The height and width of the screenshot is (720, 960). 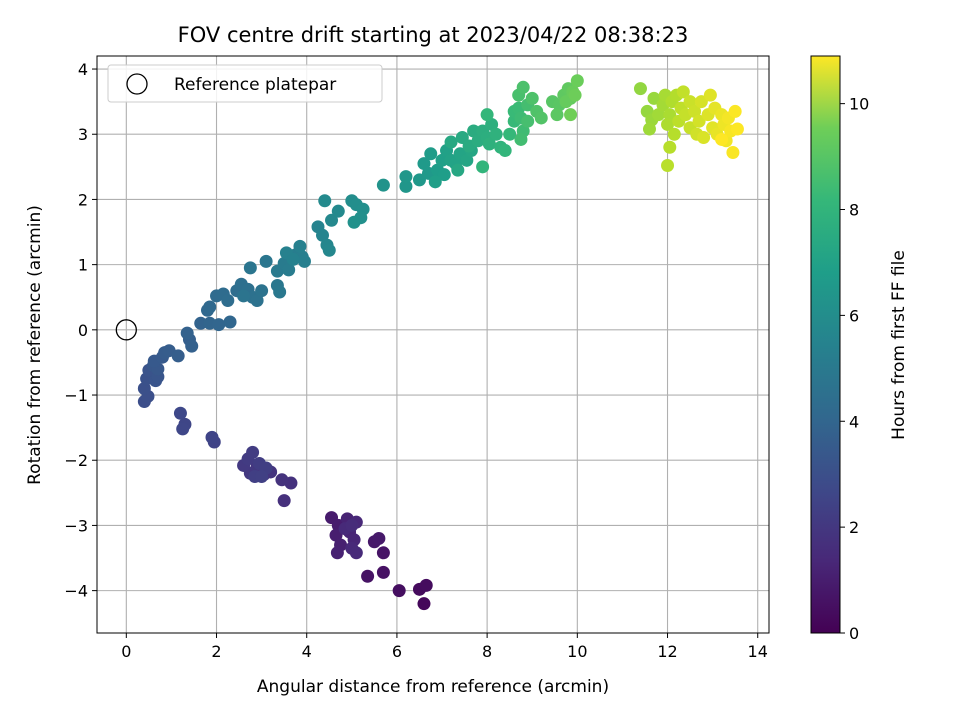 What do you see at coordinates (307, 651) in the screenshot?
I see `x-tick-label: 4` at bounding box center [307, 651].